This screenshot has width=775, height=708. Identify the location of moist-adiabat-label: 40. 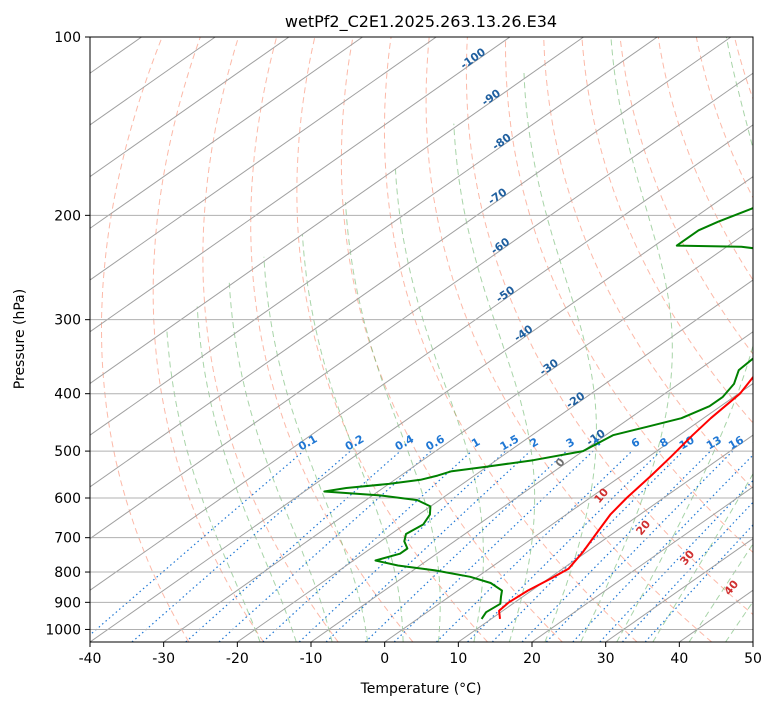
(731, 587).